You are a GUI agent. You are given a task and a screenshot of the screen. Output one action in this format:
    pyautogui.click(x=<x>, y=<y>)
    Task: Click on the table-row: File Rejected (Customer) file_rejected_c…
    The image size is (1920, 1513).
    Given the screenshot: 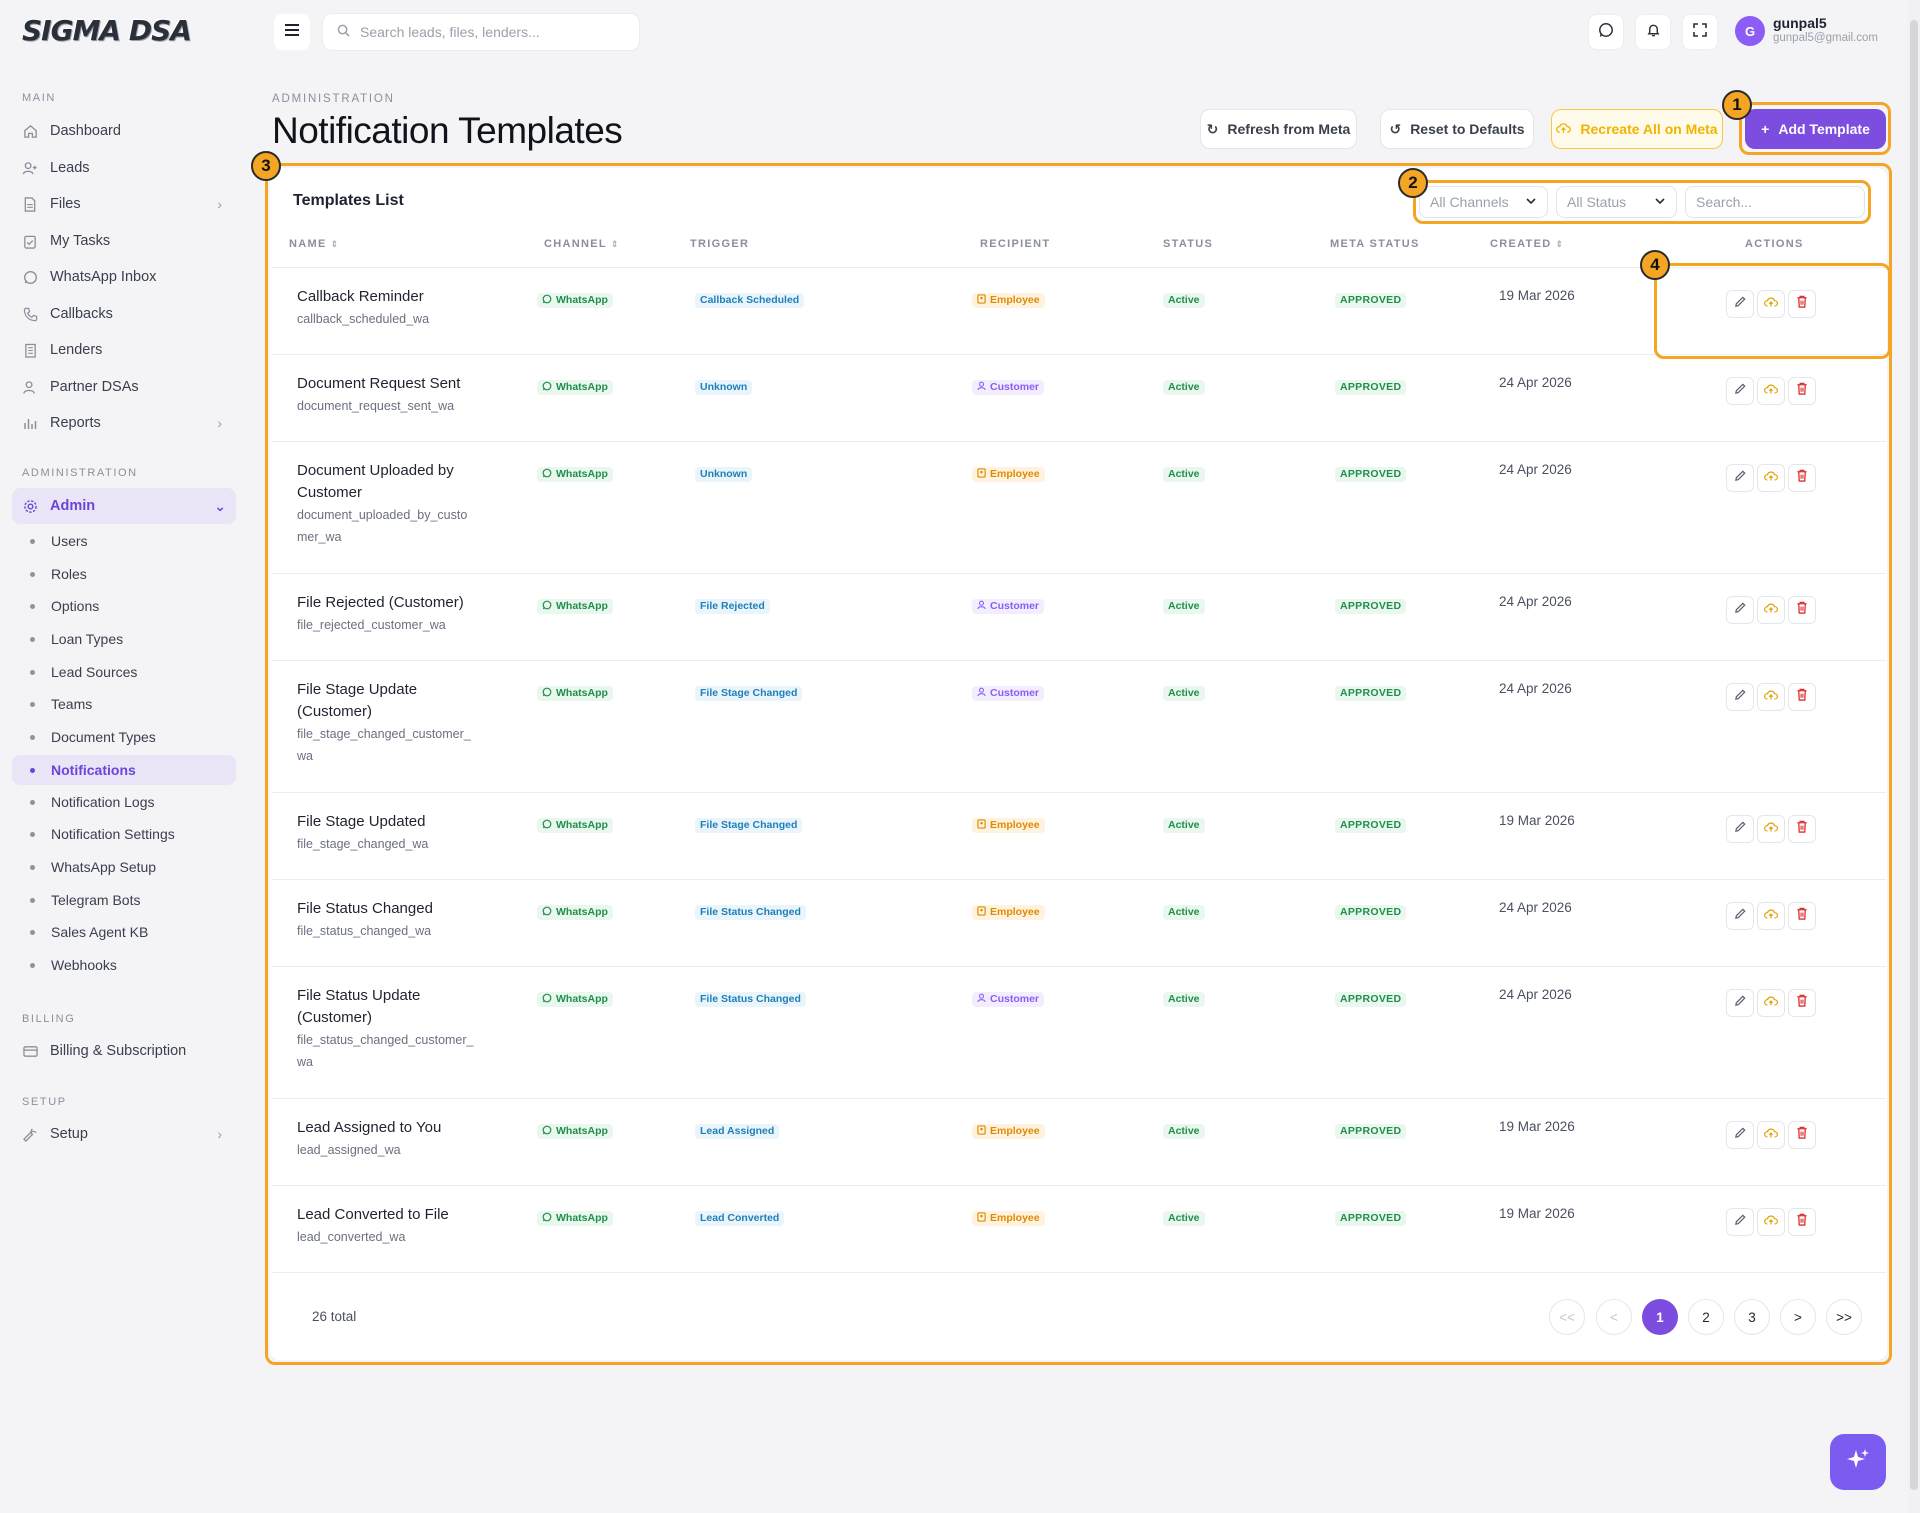 What is the action you would take?
    pyautogui.click(x=1079, y=617)
    